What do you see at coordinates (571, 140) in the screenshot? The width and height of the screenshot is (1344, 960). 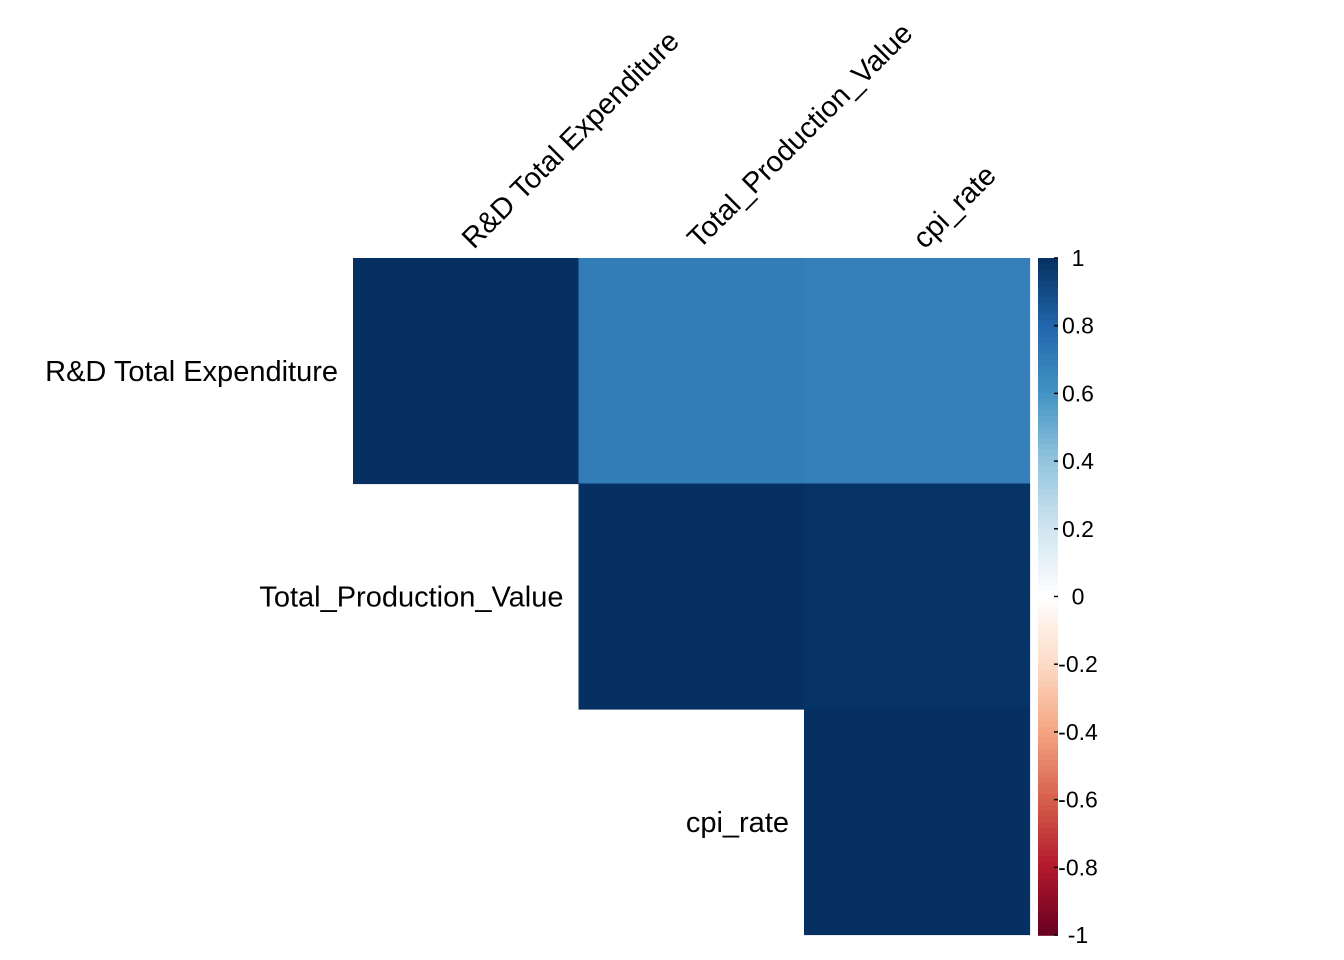 I see `col-label-r-d-total-expenditure: R&D Total Expenditure` at bounding box center [571, 140].